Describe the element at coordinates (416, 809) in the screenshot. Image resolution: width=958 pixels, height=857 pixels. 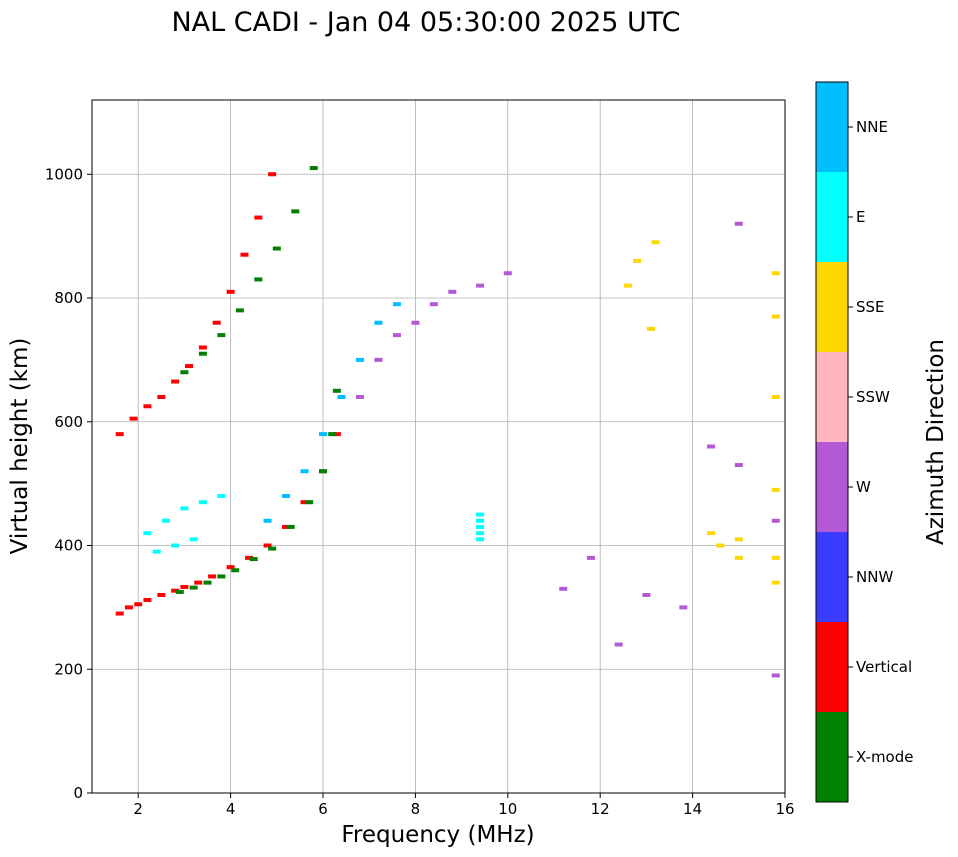
I see `x-tick-label: 8` at that location.